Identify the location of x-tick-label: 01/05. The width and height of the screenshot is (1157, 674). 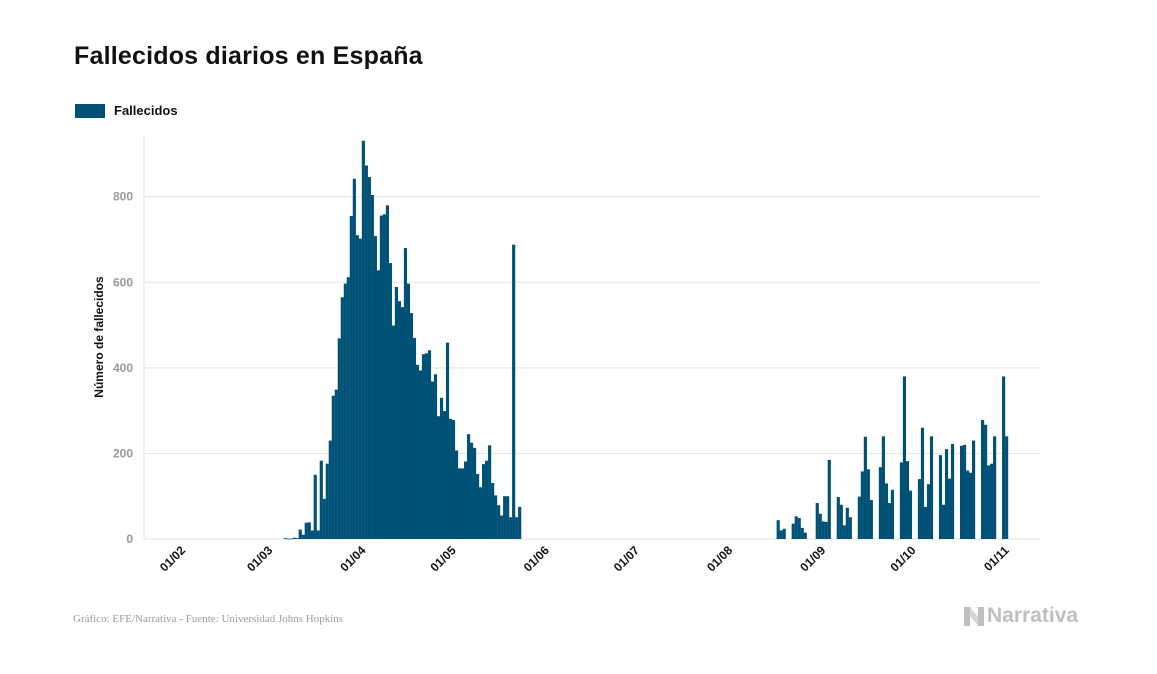
(443, 558).